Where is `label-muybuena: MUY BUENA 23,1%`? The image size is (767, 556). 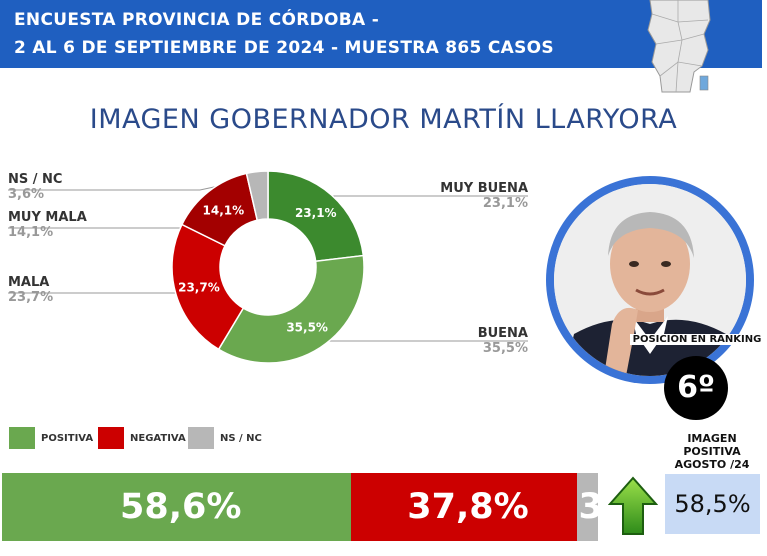 label-muybuena: MUY BUENA 23,1% is located at coordinates (464, 196).